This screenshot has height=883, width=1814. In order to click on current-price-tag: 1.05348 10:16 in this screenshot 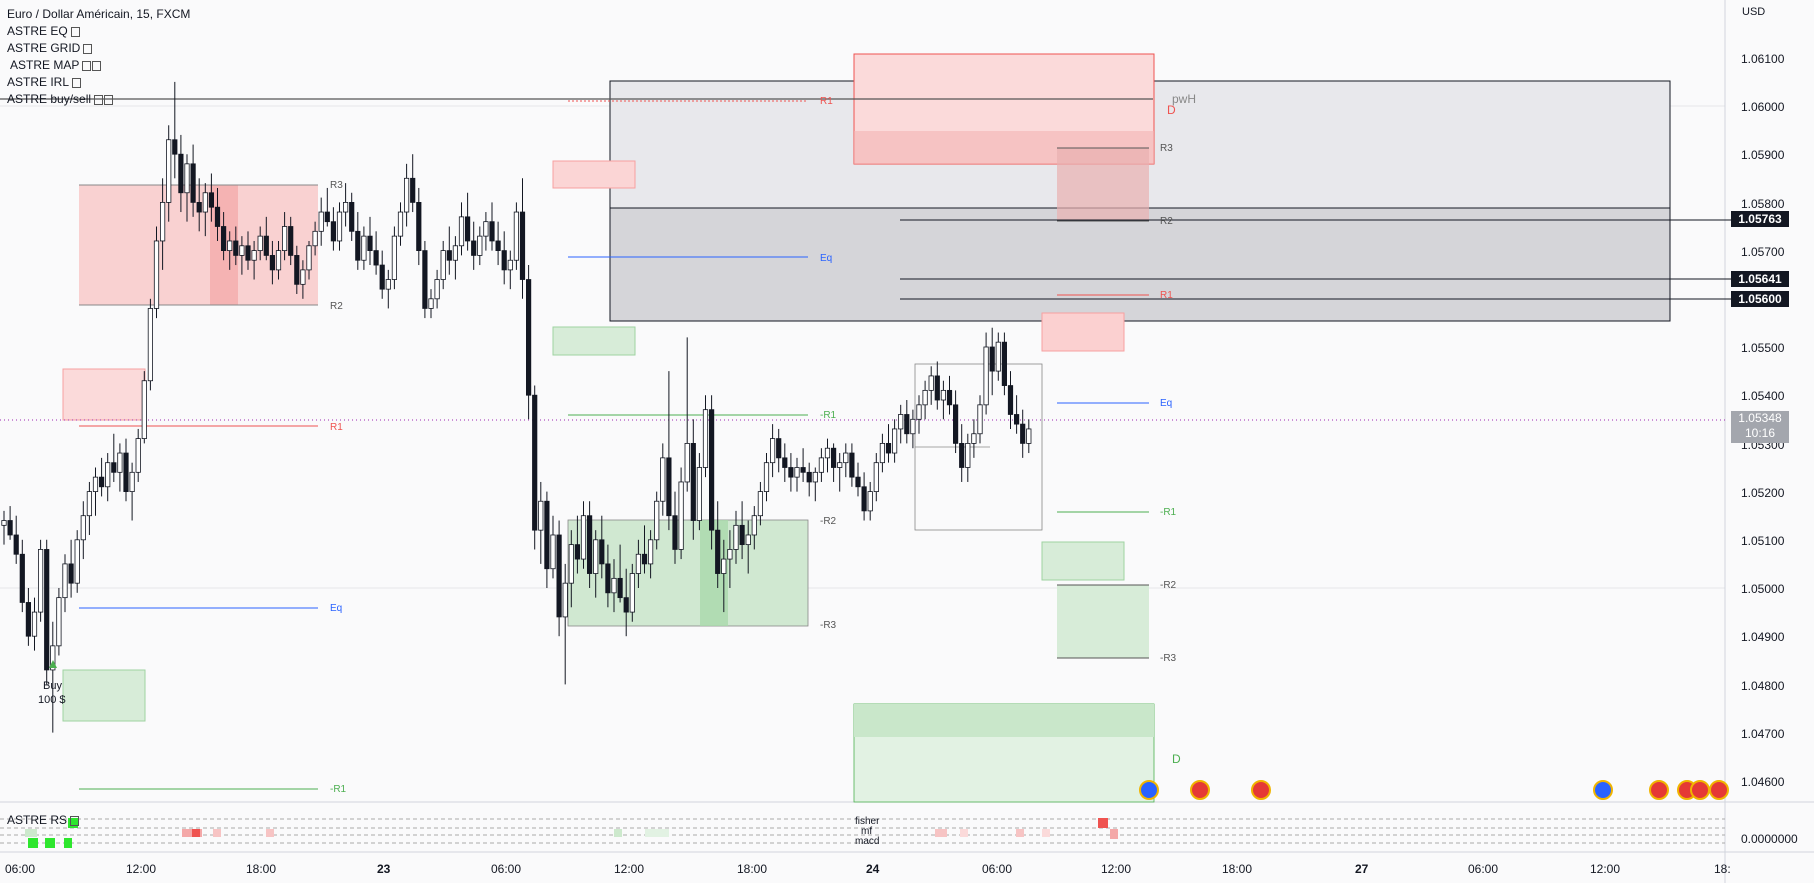, I will do `click(1760, 427)`.